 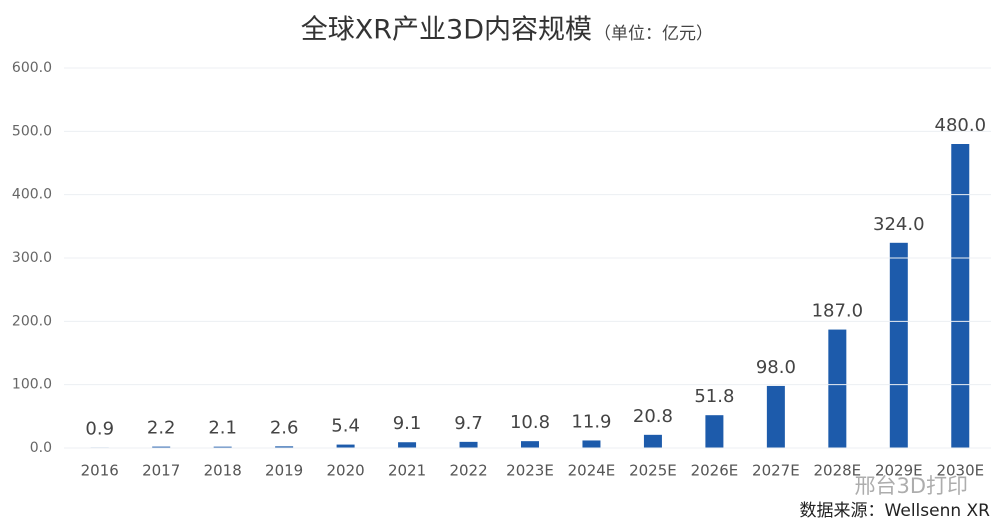 I want to click on source: 数据来源：Wellsenn XR, so click(x=895, y=511).